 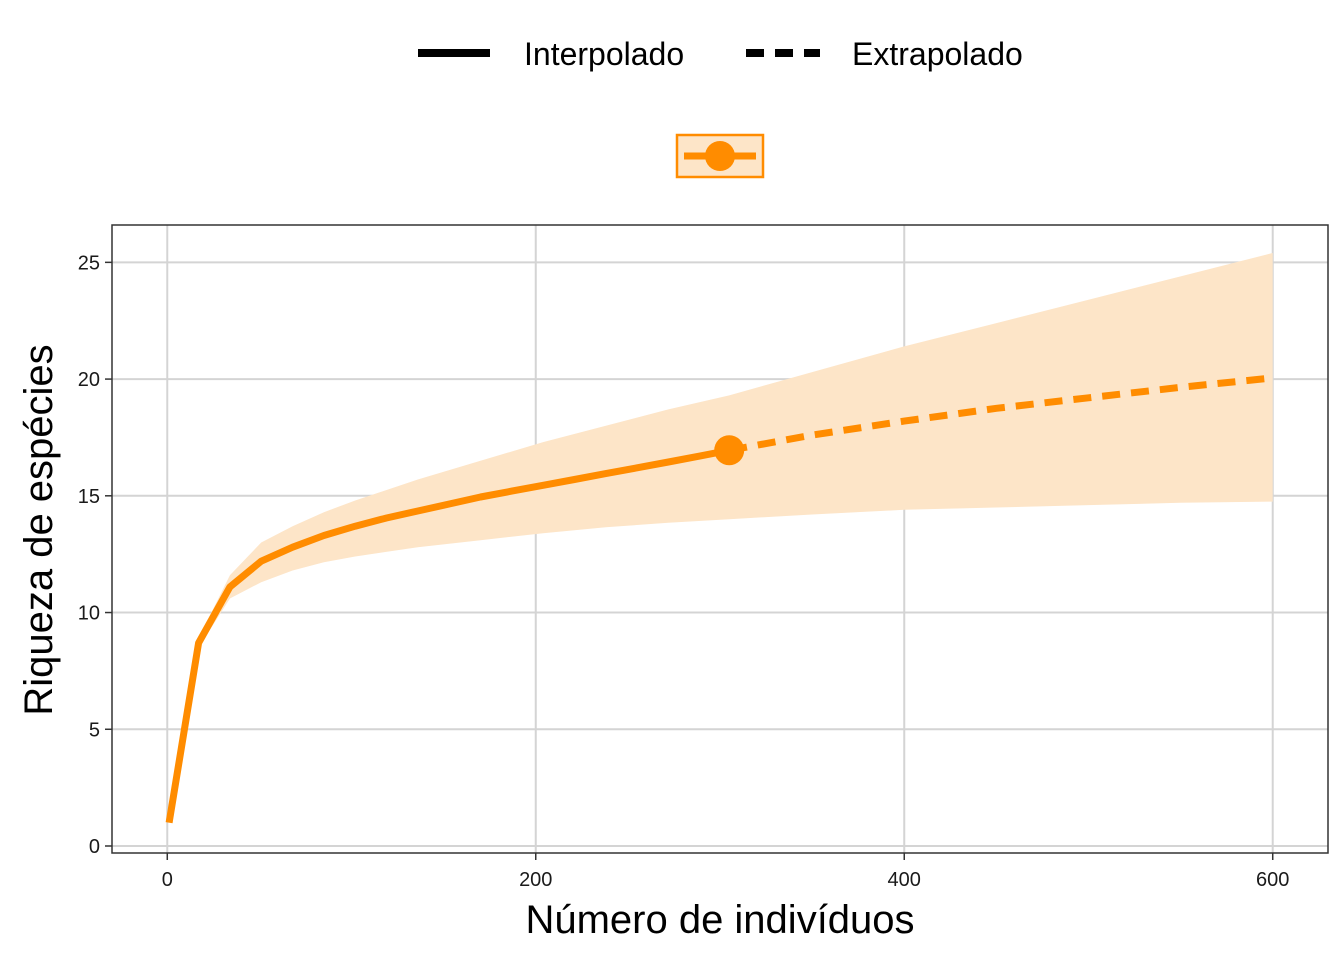 I want to click on y-tick-label: 20, so click(x=89, y=380).